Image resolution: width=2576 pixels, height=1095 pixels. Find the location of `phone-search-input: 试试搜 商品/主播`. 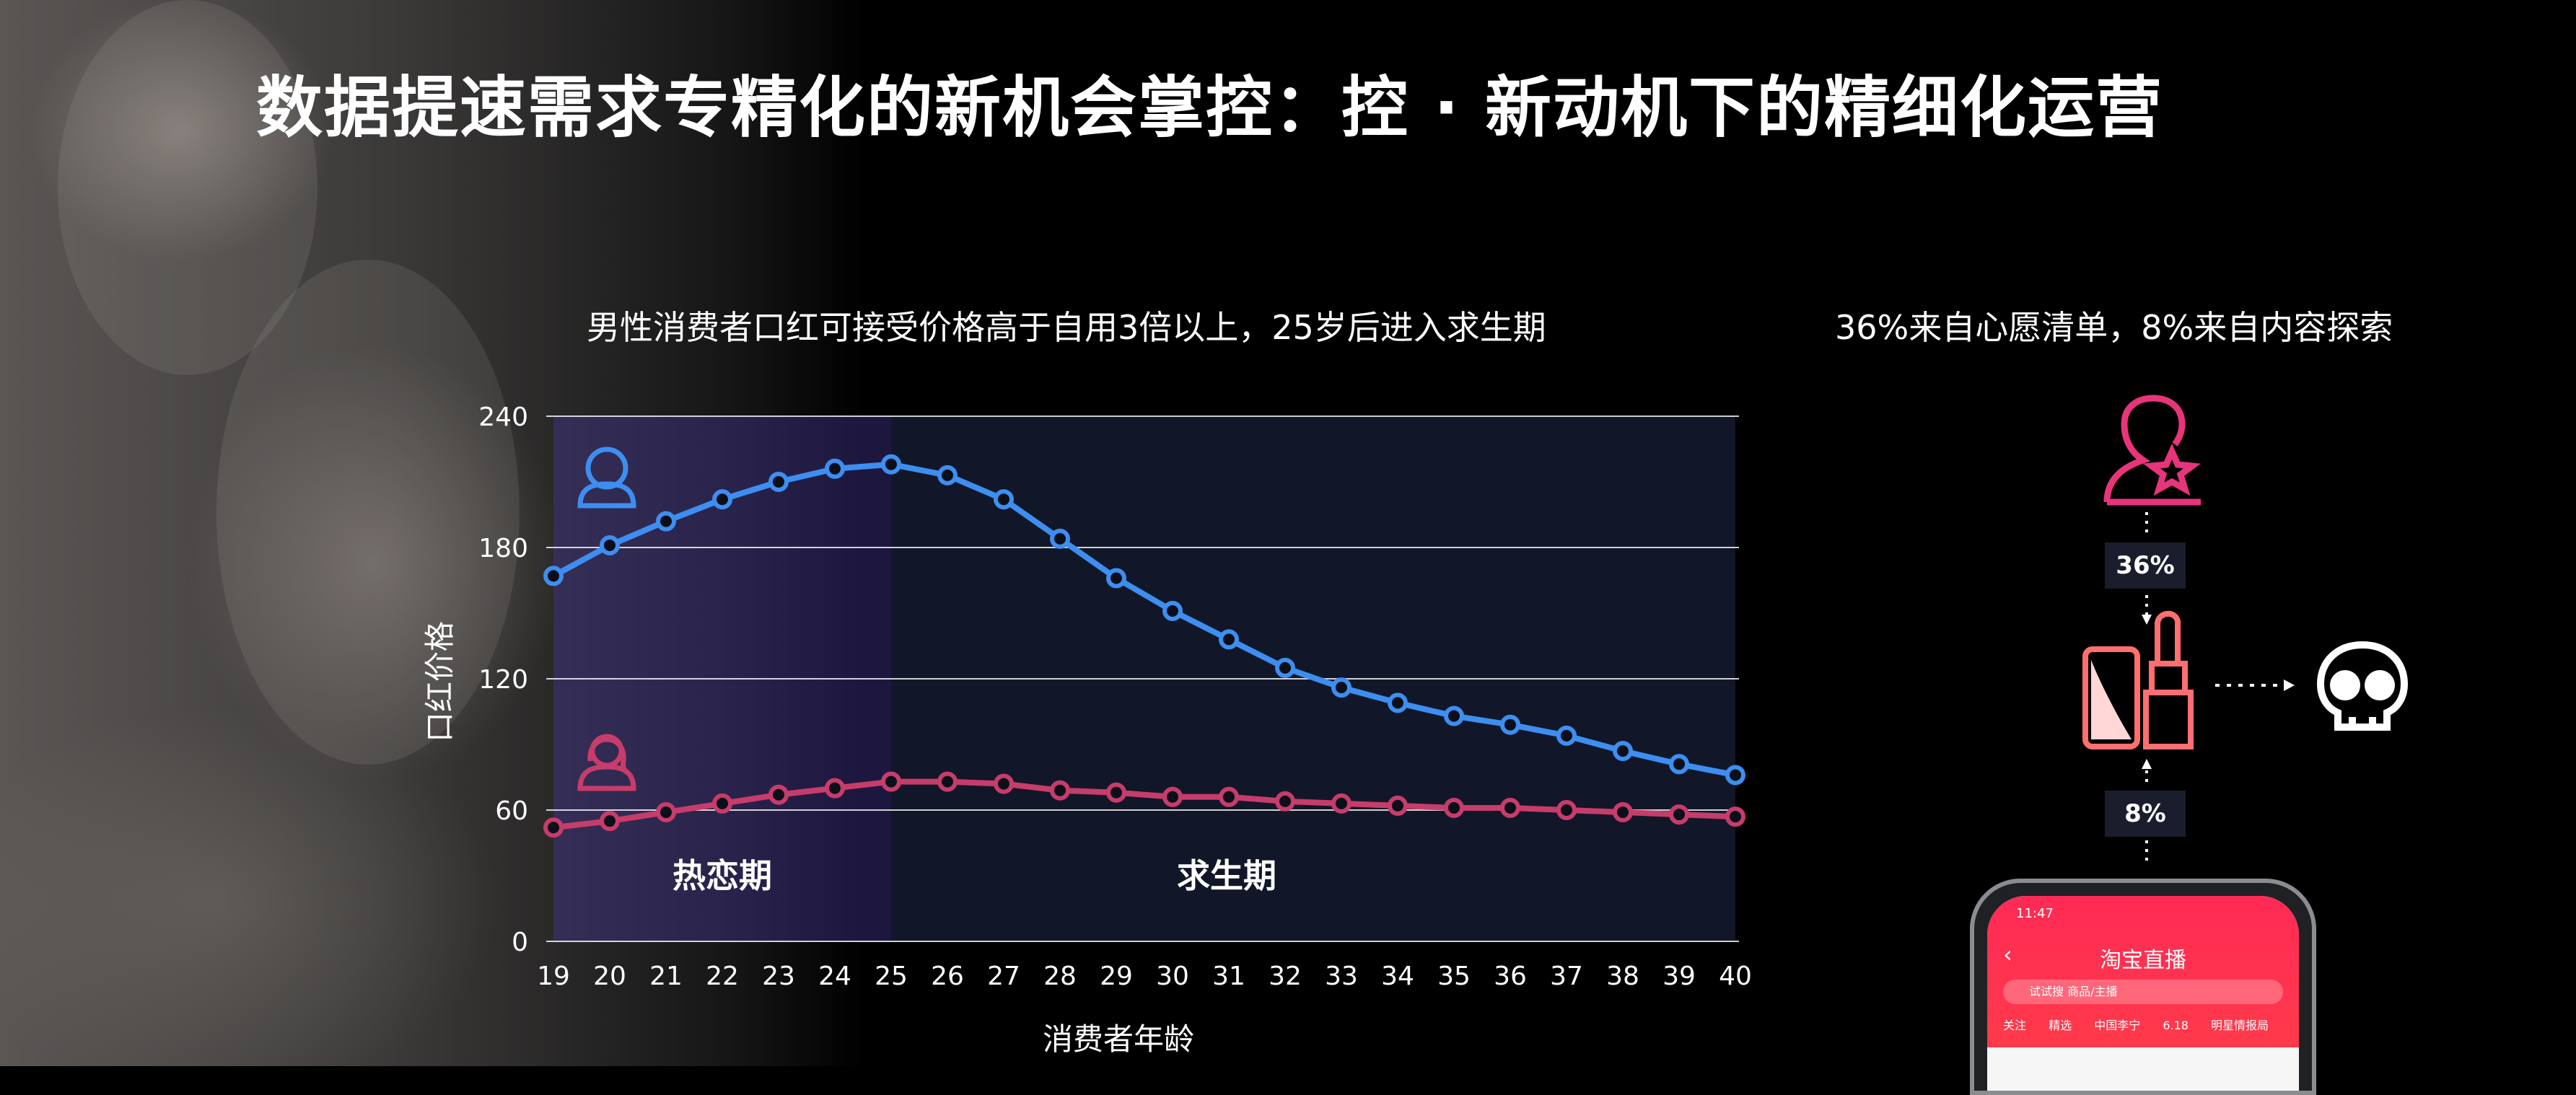

phone-search-input: 试试搜 商品/主播 is located at coordinates (2143, 992).